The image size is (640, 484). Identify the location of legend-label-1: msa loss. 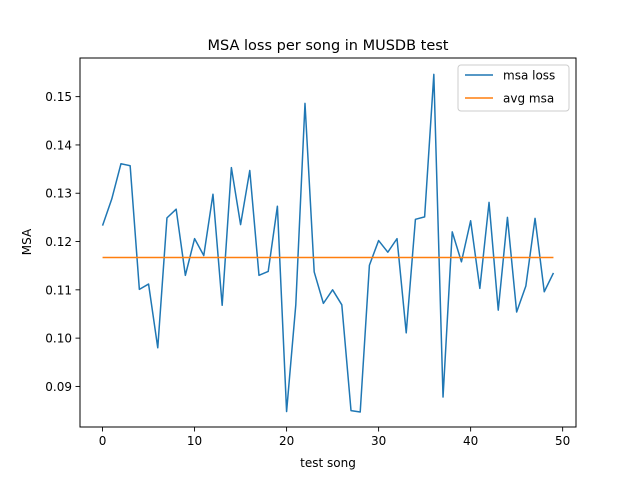
(529, 76).